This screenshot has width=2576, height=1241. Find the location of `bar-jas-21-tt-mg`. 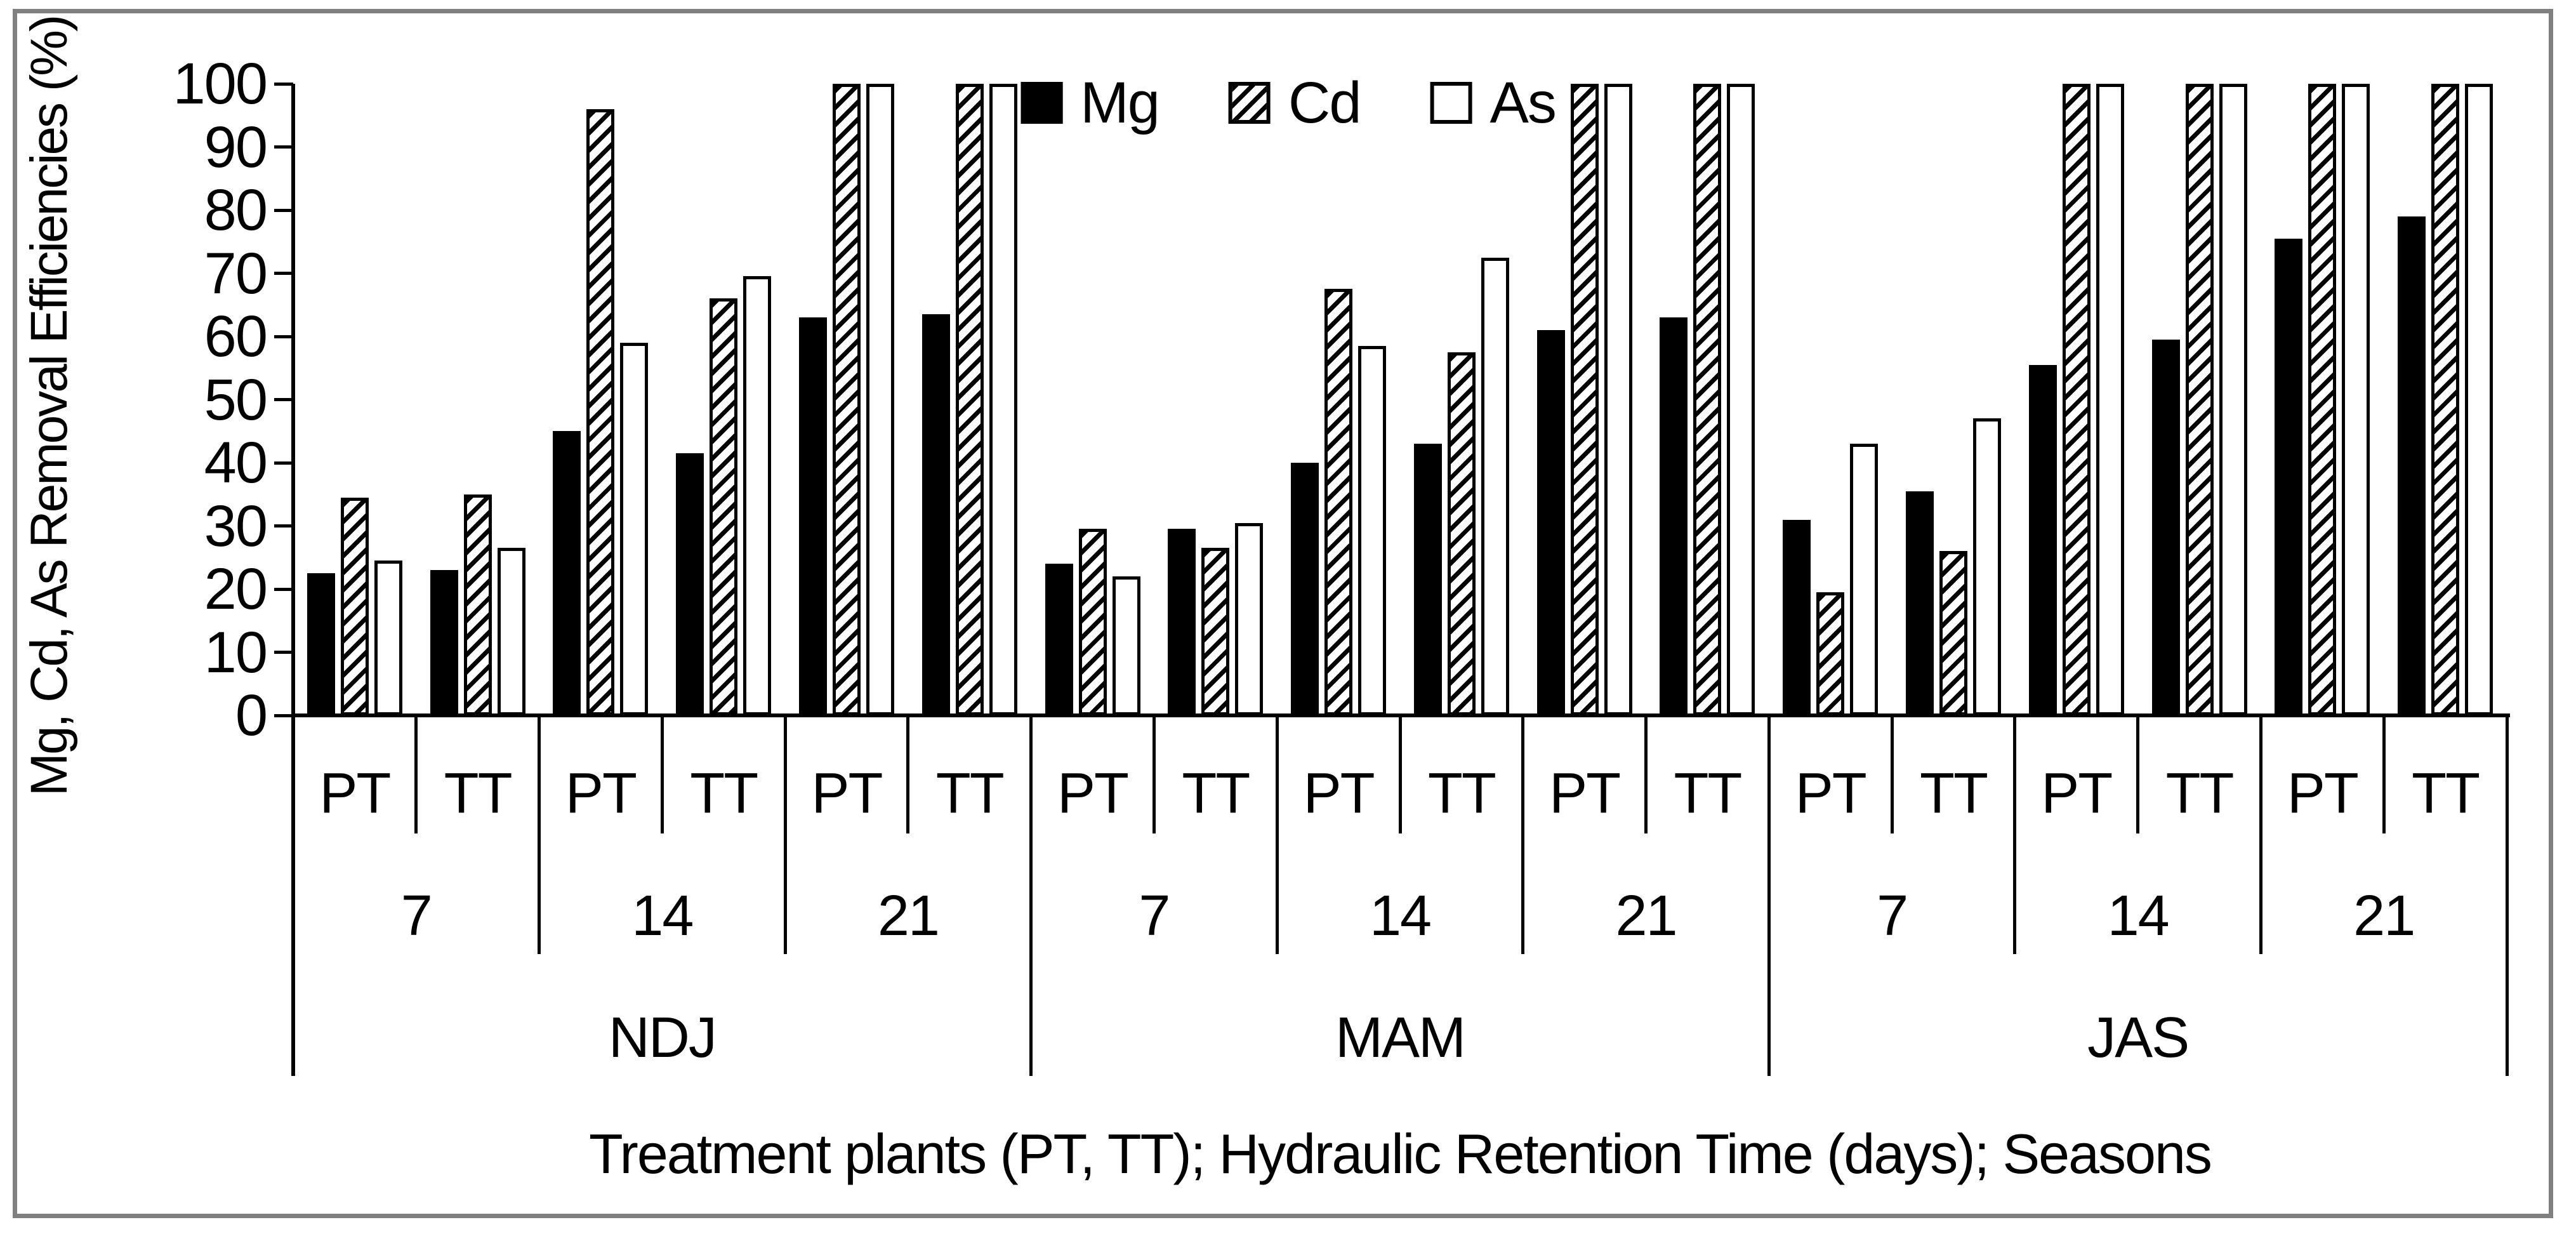

bar-jas-21-tt-mg is located at coordinates (2412, 466).